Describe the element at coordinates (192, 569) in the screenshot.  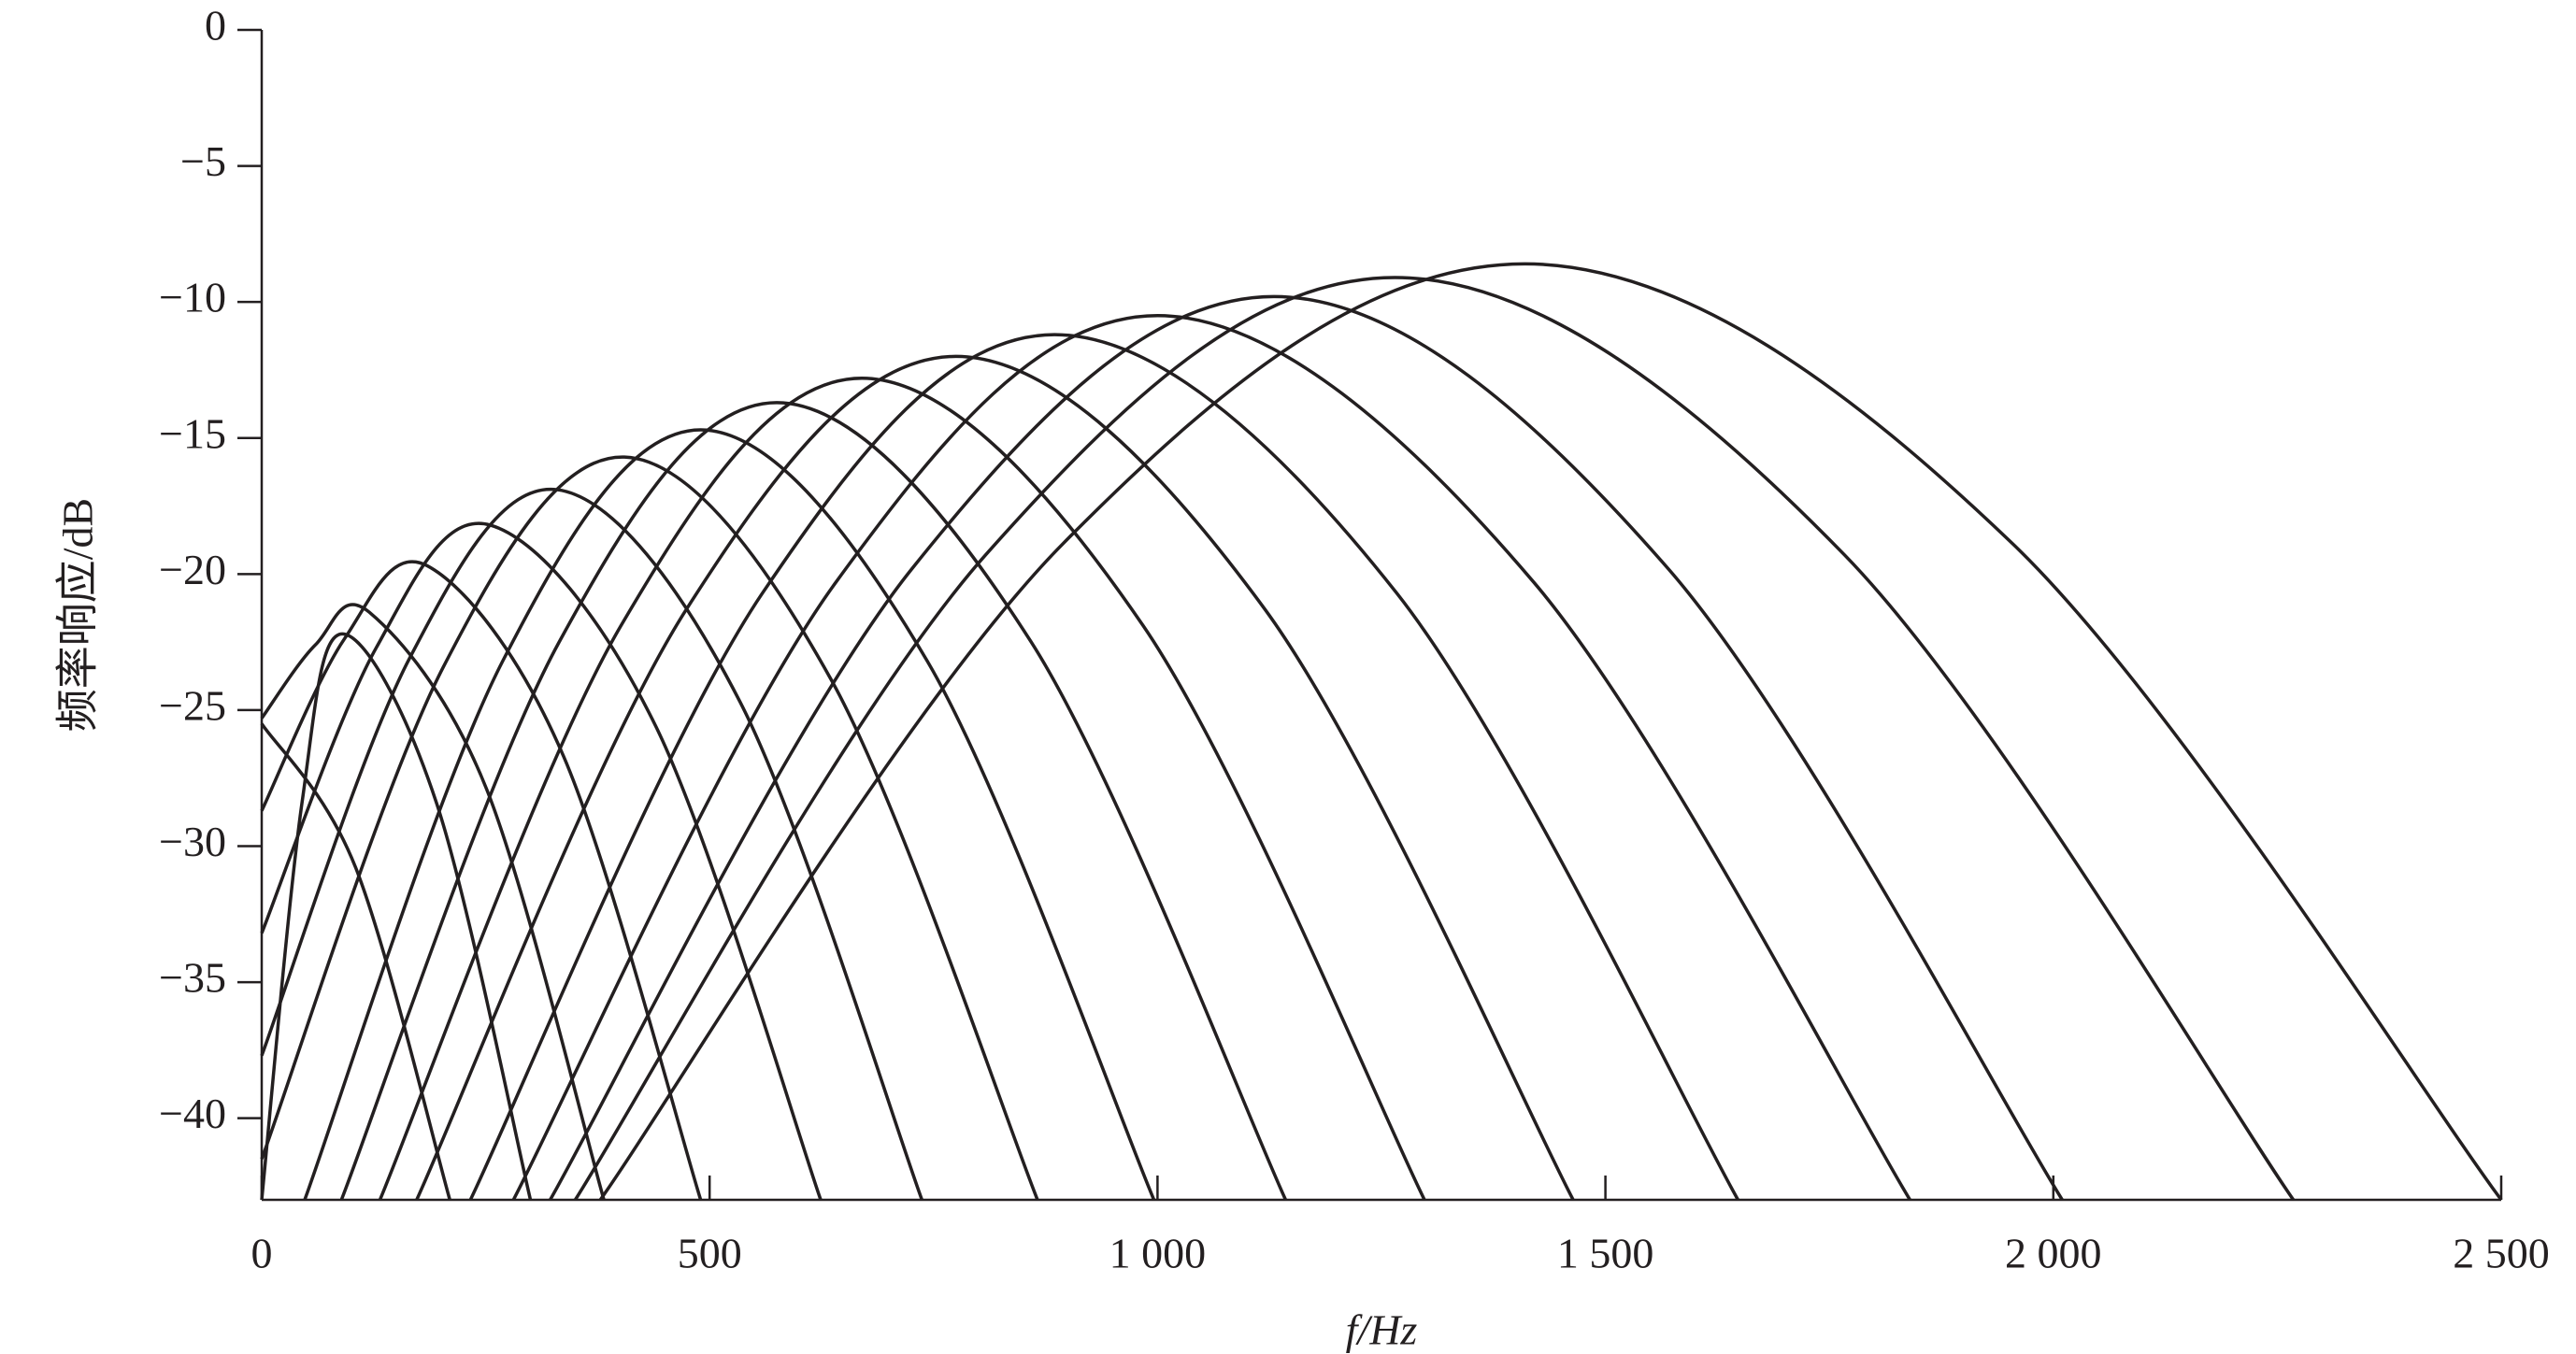
I see `y-tick-label: −20` at that location.